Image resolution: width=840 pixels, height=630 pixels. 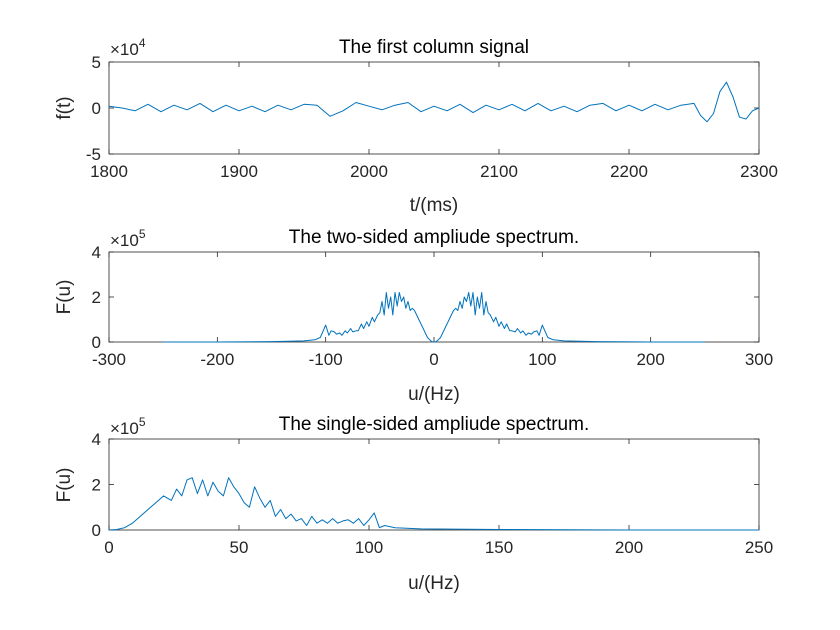 What do you see at coordinates (64, 107) in the screenshot?
I see `subplot-1-ylabel: f(t)` at bounding box center [64, 107].